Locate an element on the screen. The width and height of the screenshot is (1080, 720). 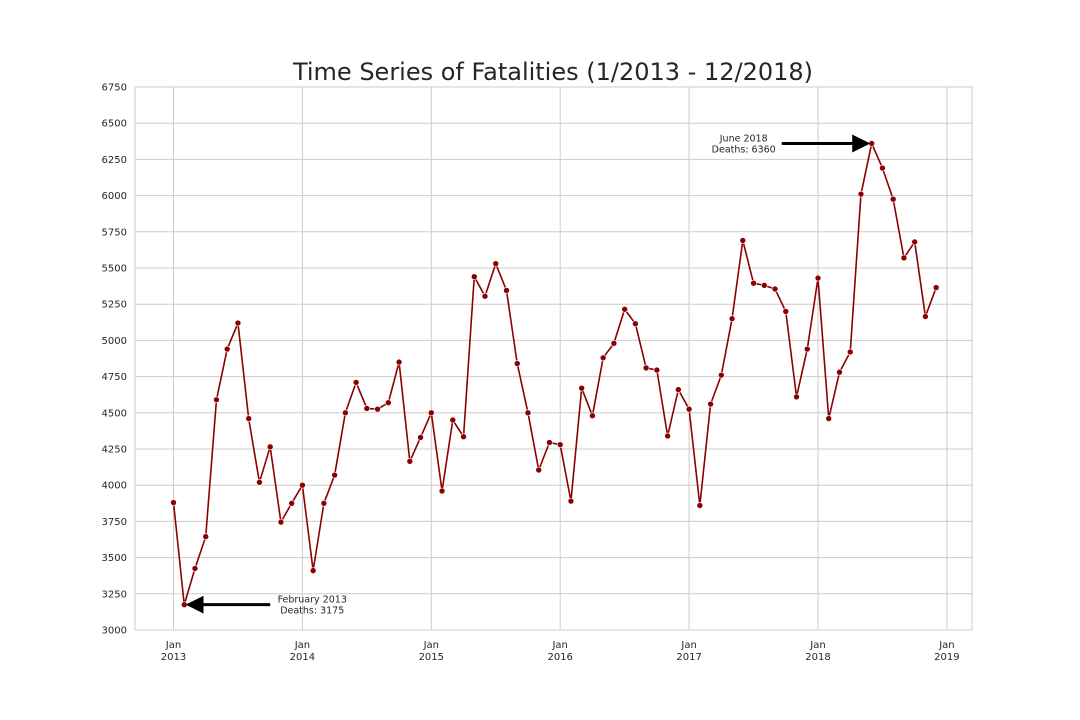
y-tick-label: 3750 is located at coordinates (114, 522).